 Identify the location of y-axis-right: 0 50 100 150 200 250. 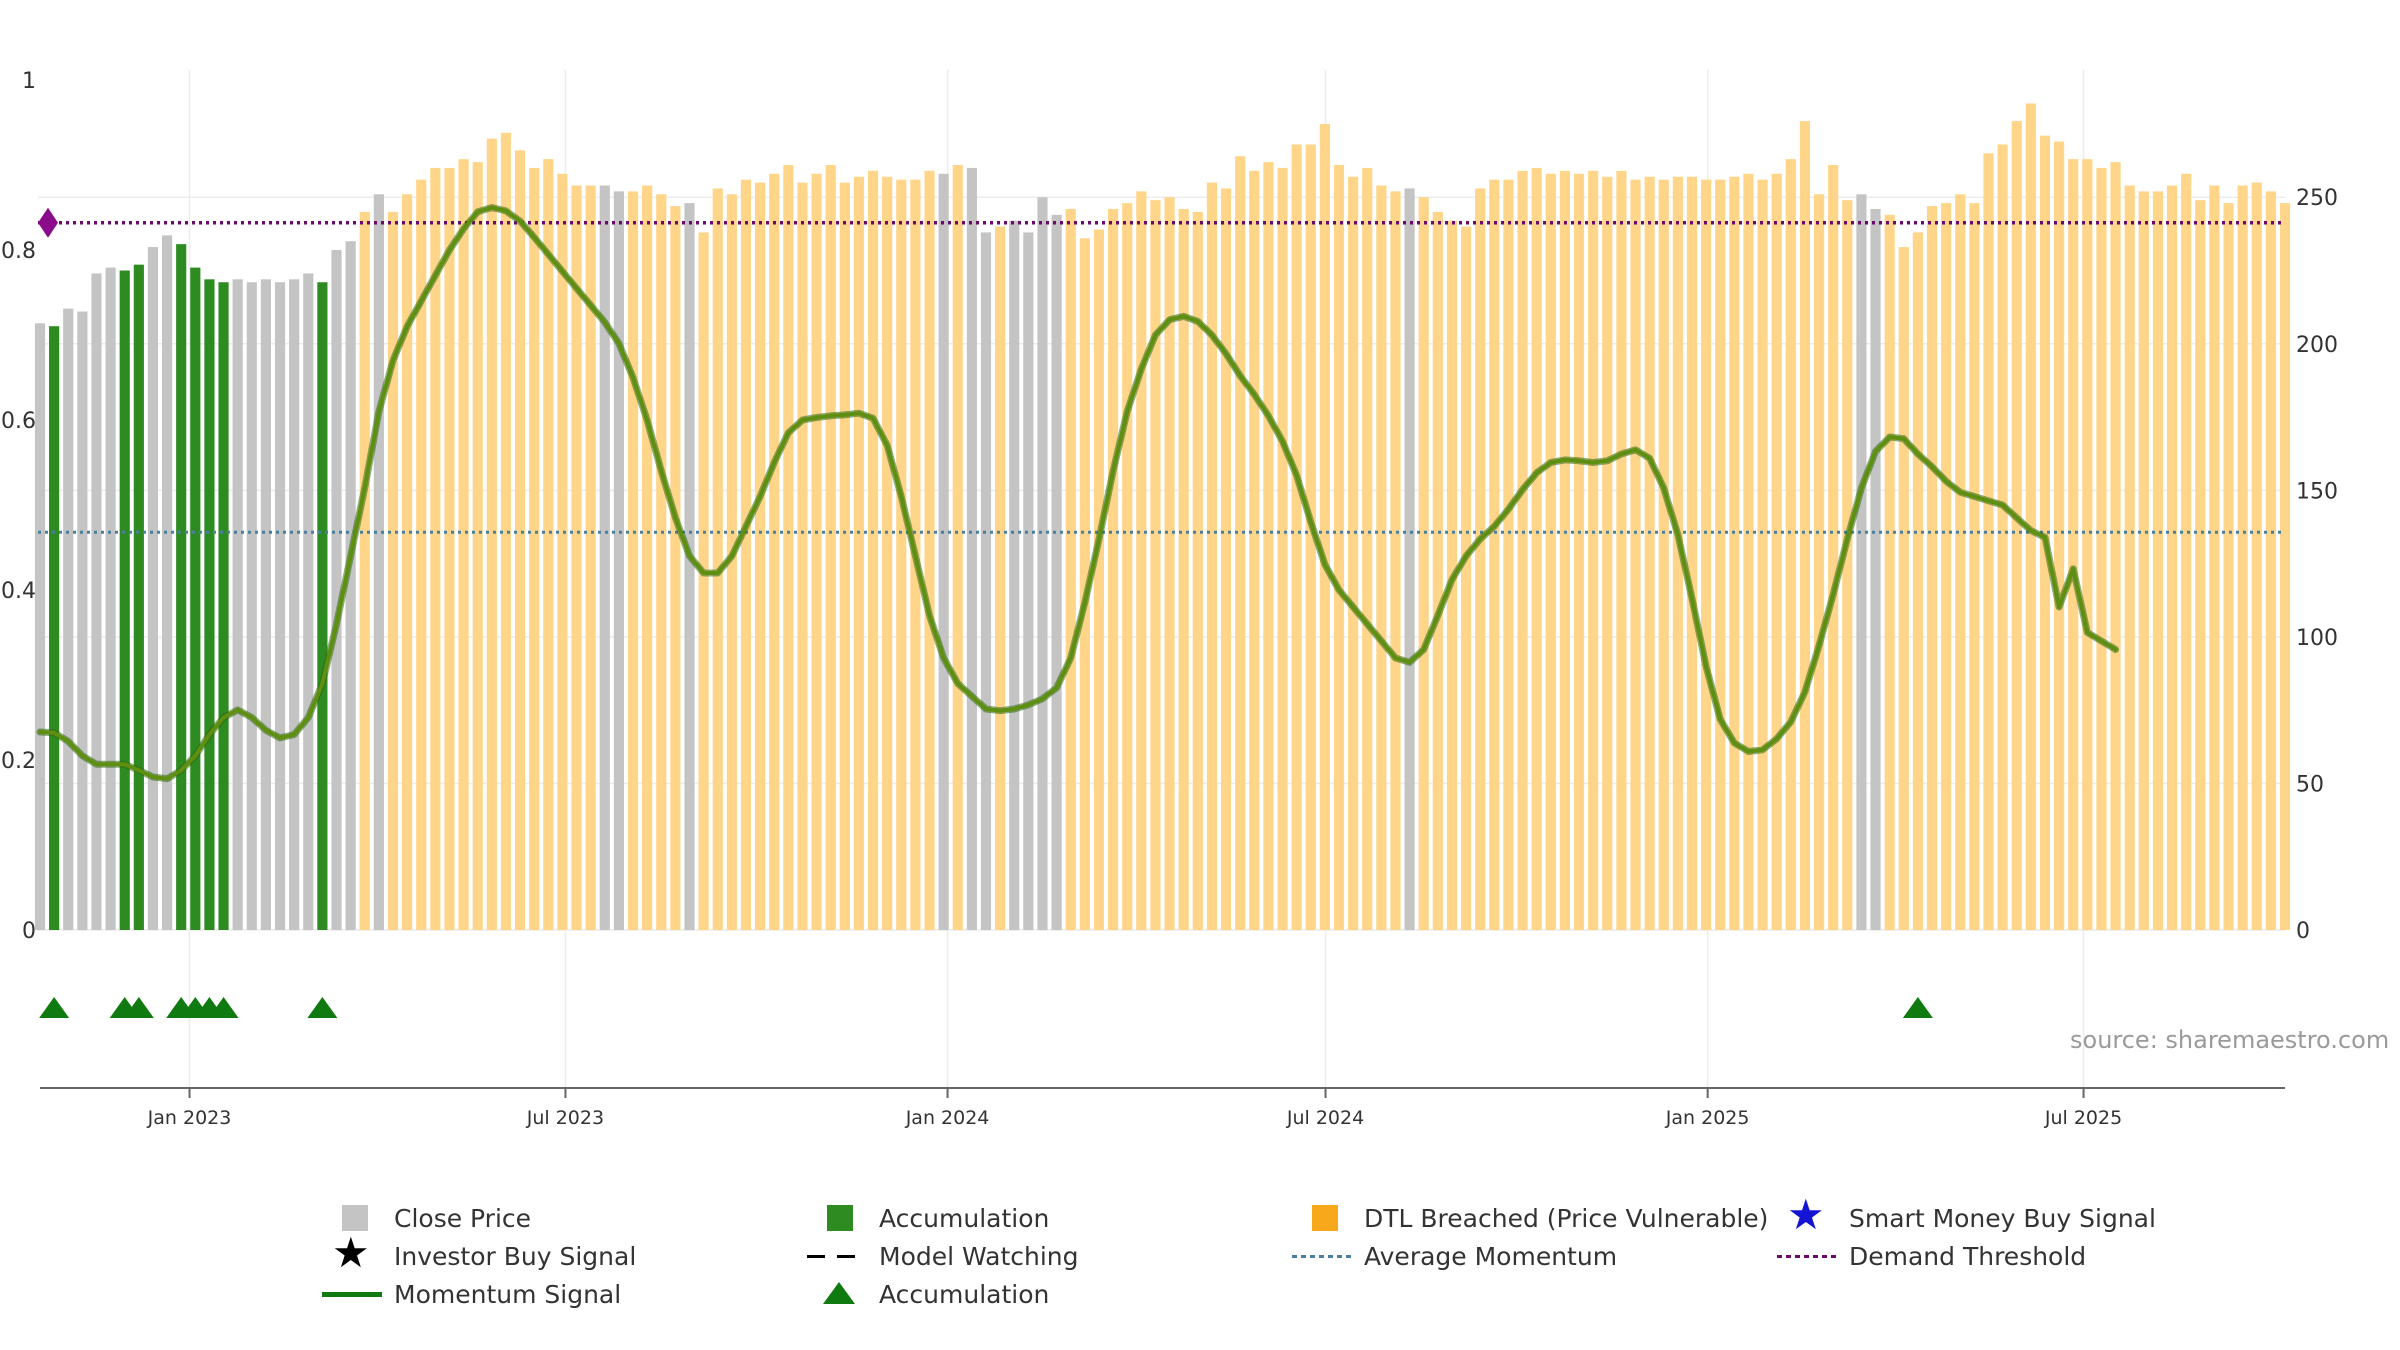
(2317, 565).